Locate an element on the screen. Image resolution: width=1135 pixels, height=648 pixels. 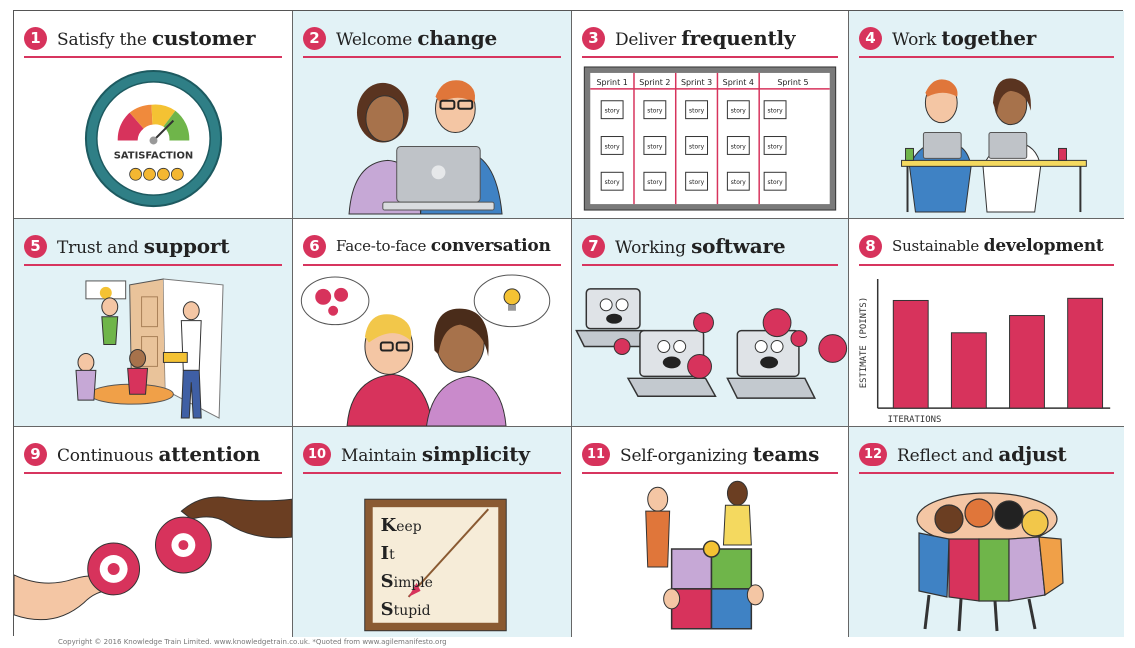
heading-text: Sustainable is located at coordinates (936, 246).